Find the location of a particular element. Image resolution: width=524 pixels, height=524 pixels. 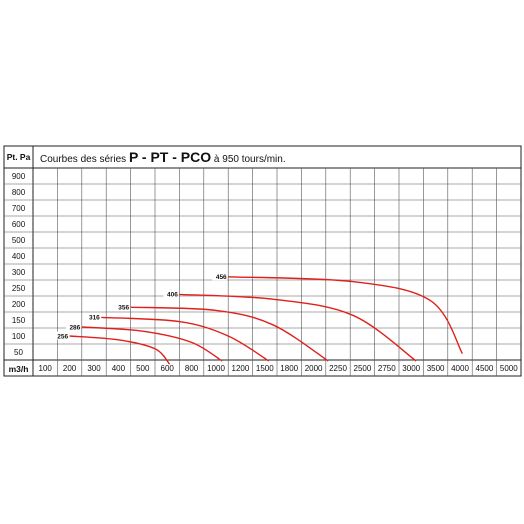

curve-label-316: 316 is located at coordinates (94, 318).